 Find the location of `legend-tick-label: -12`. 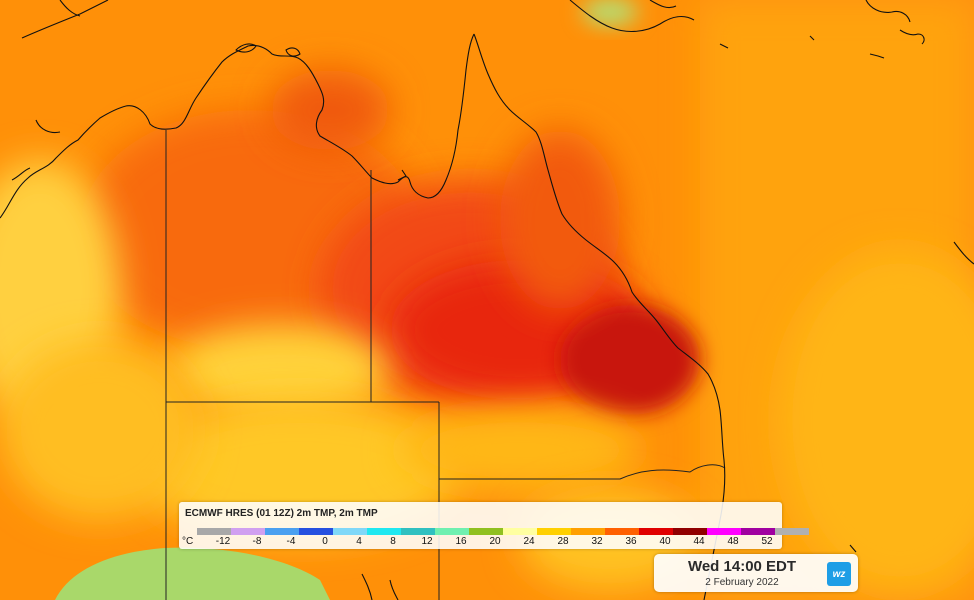

legend-tick-label: -12 is located at coordinates (223, 541).